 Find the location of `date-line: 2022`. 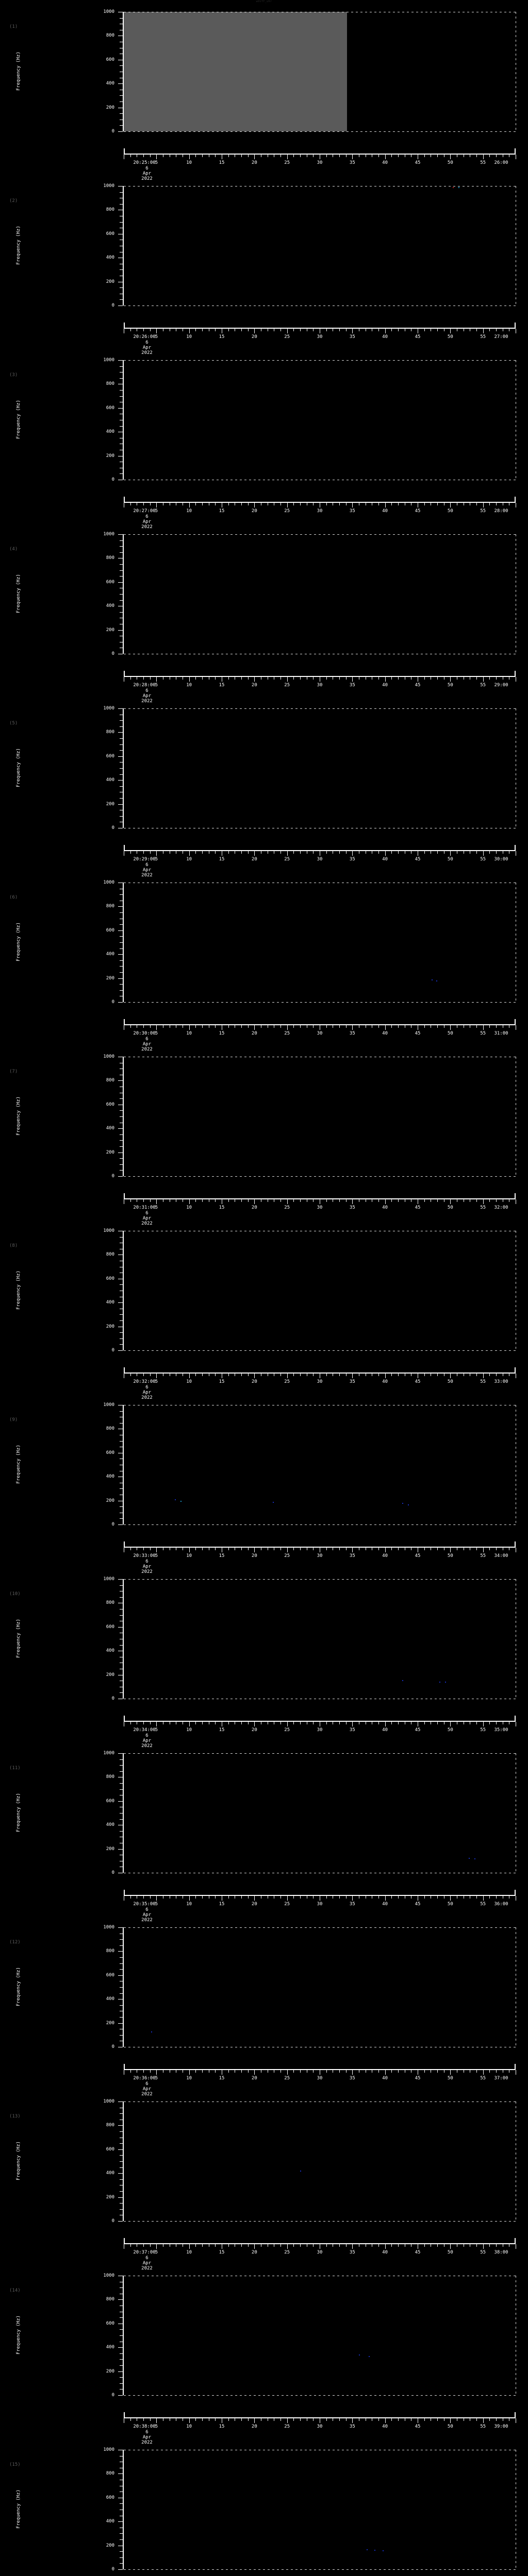

date-line: 2022 is located at coordinates (147, 1223).